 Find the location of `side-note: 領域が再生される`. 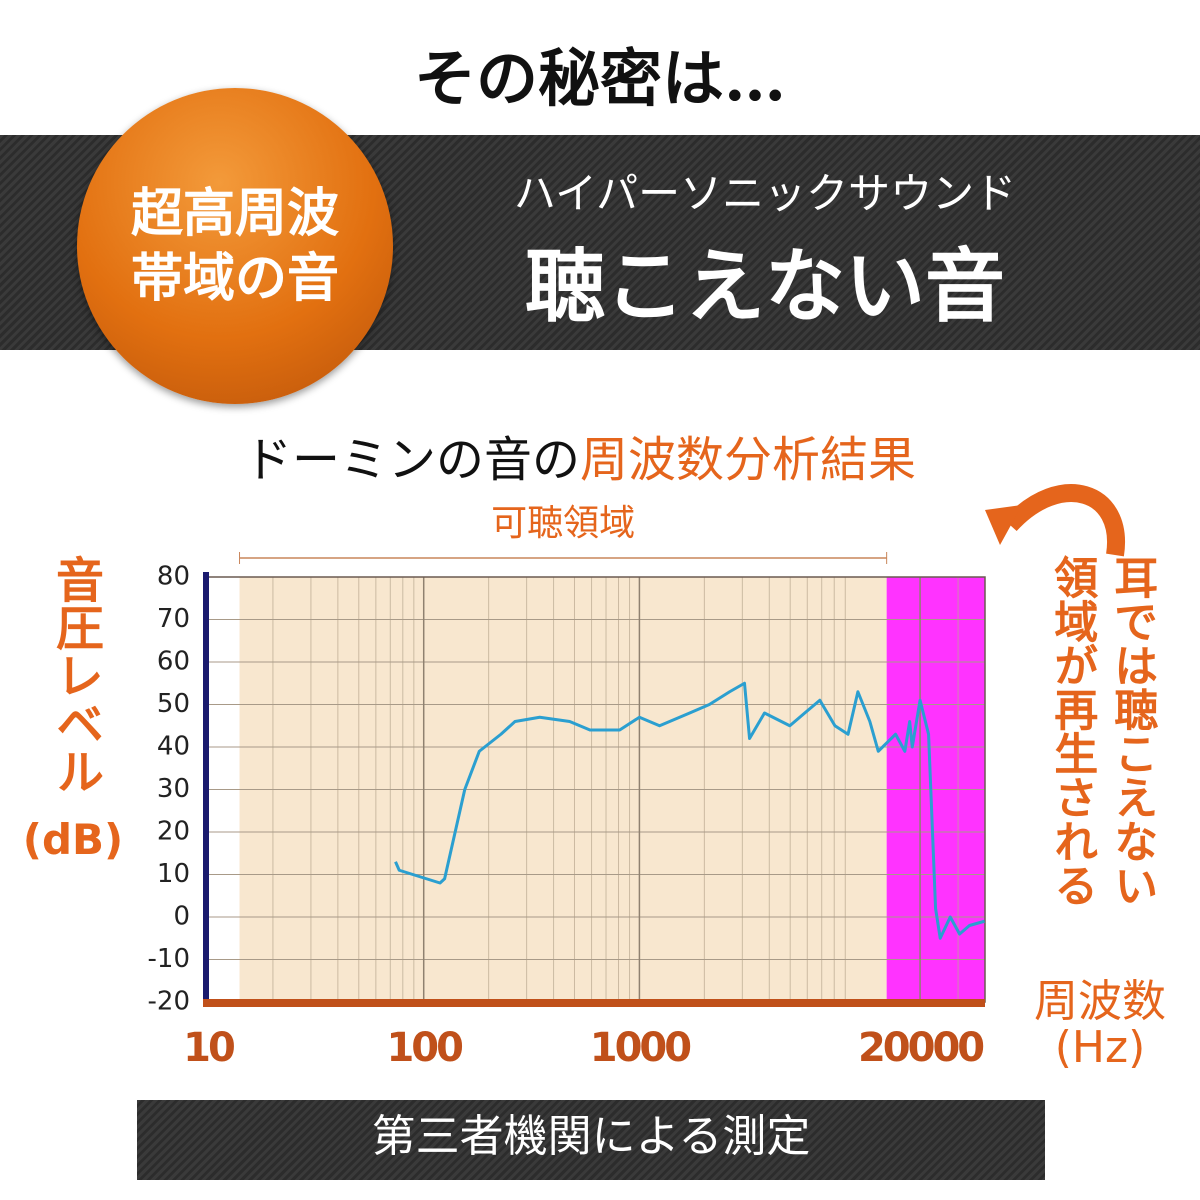

side-note: 領域が再生される is located at coordinates (1072, 731).